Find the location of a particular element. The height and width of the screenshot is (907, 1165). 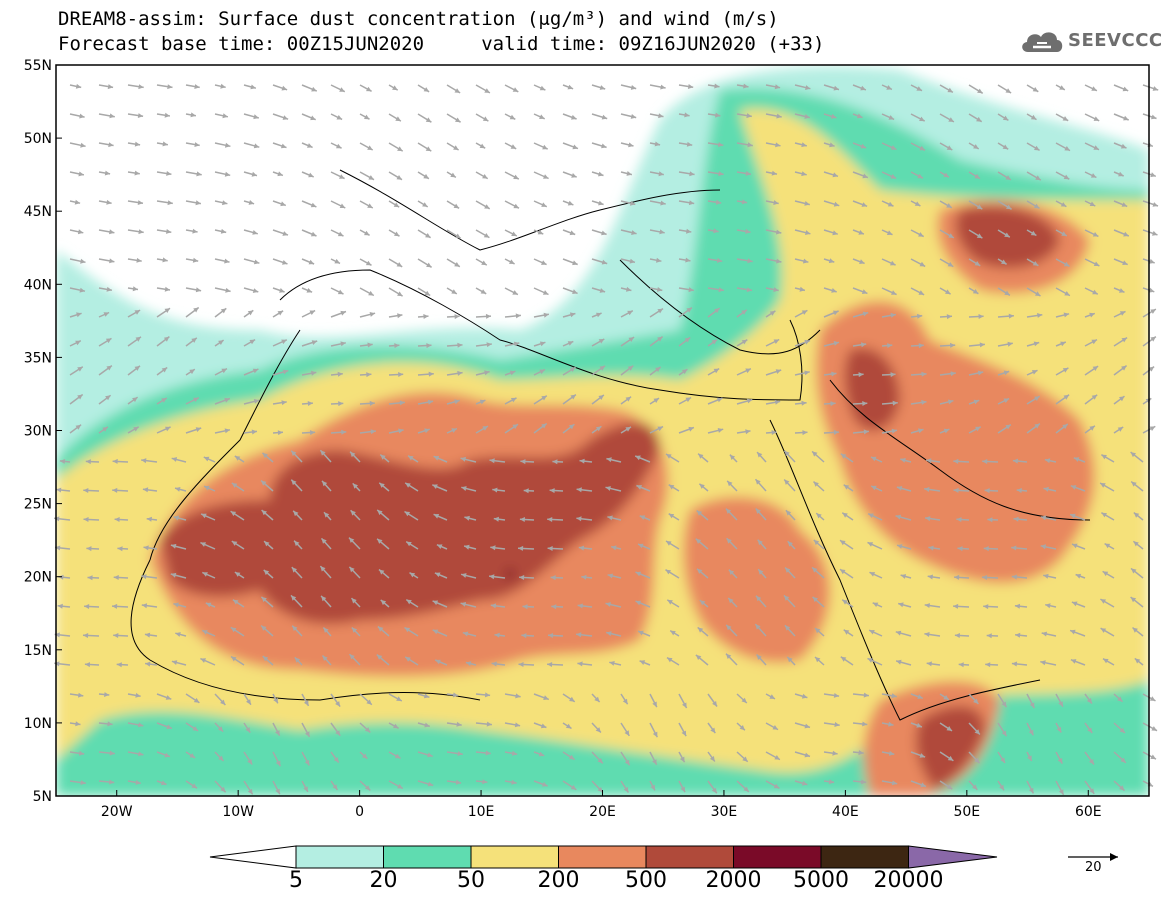

lat-tick-label: 55N is located at coordinates (38, 66).